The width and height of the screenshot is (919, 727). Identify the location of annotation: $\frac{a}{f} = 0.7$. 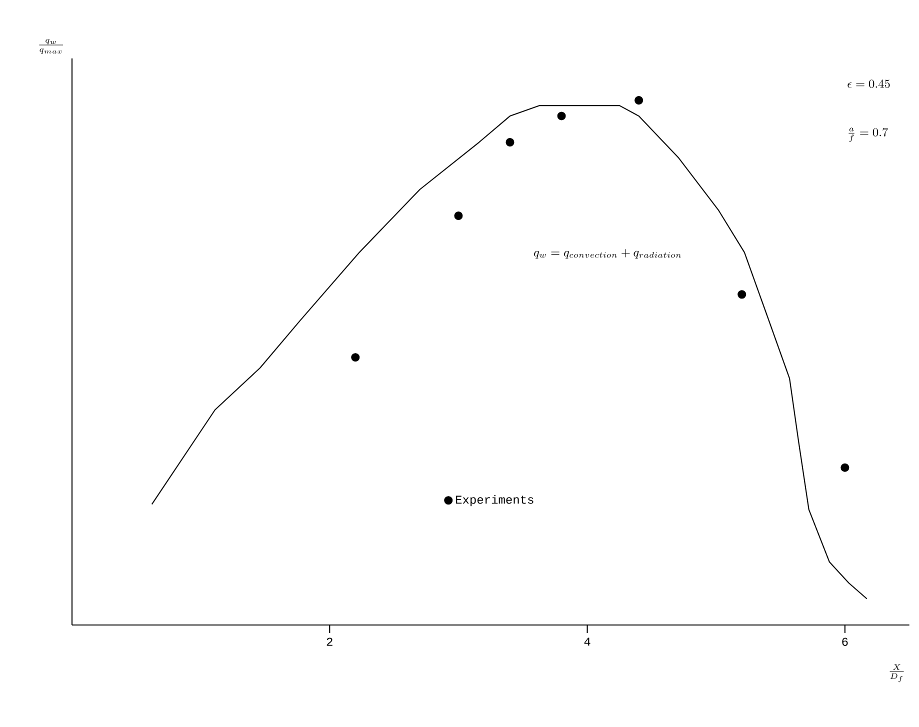
(868, 135).